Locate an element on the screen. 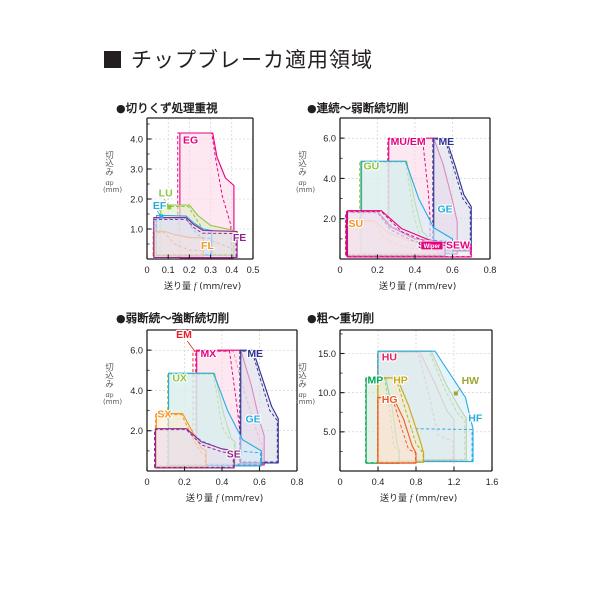  series-label-EM: EM is located at coordinates (184, 335).